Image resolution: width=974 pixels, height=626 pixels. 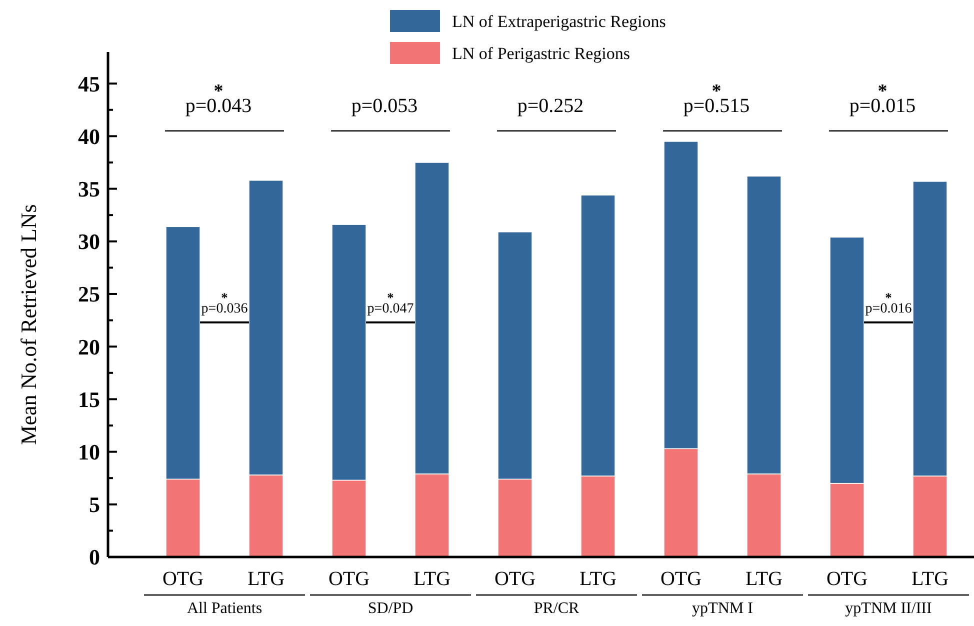 I want to click on annotation: * p=0.015, so click(x=882, y=98).